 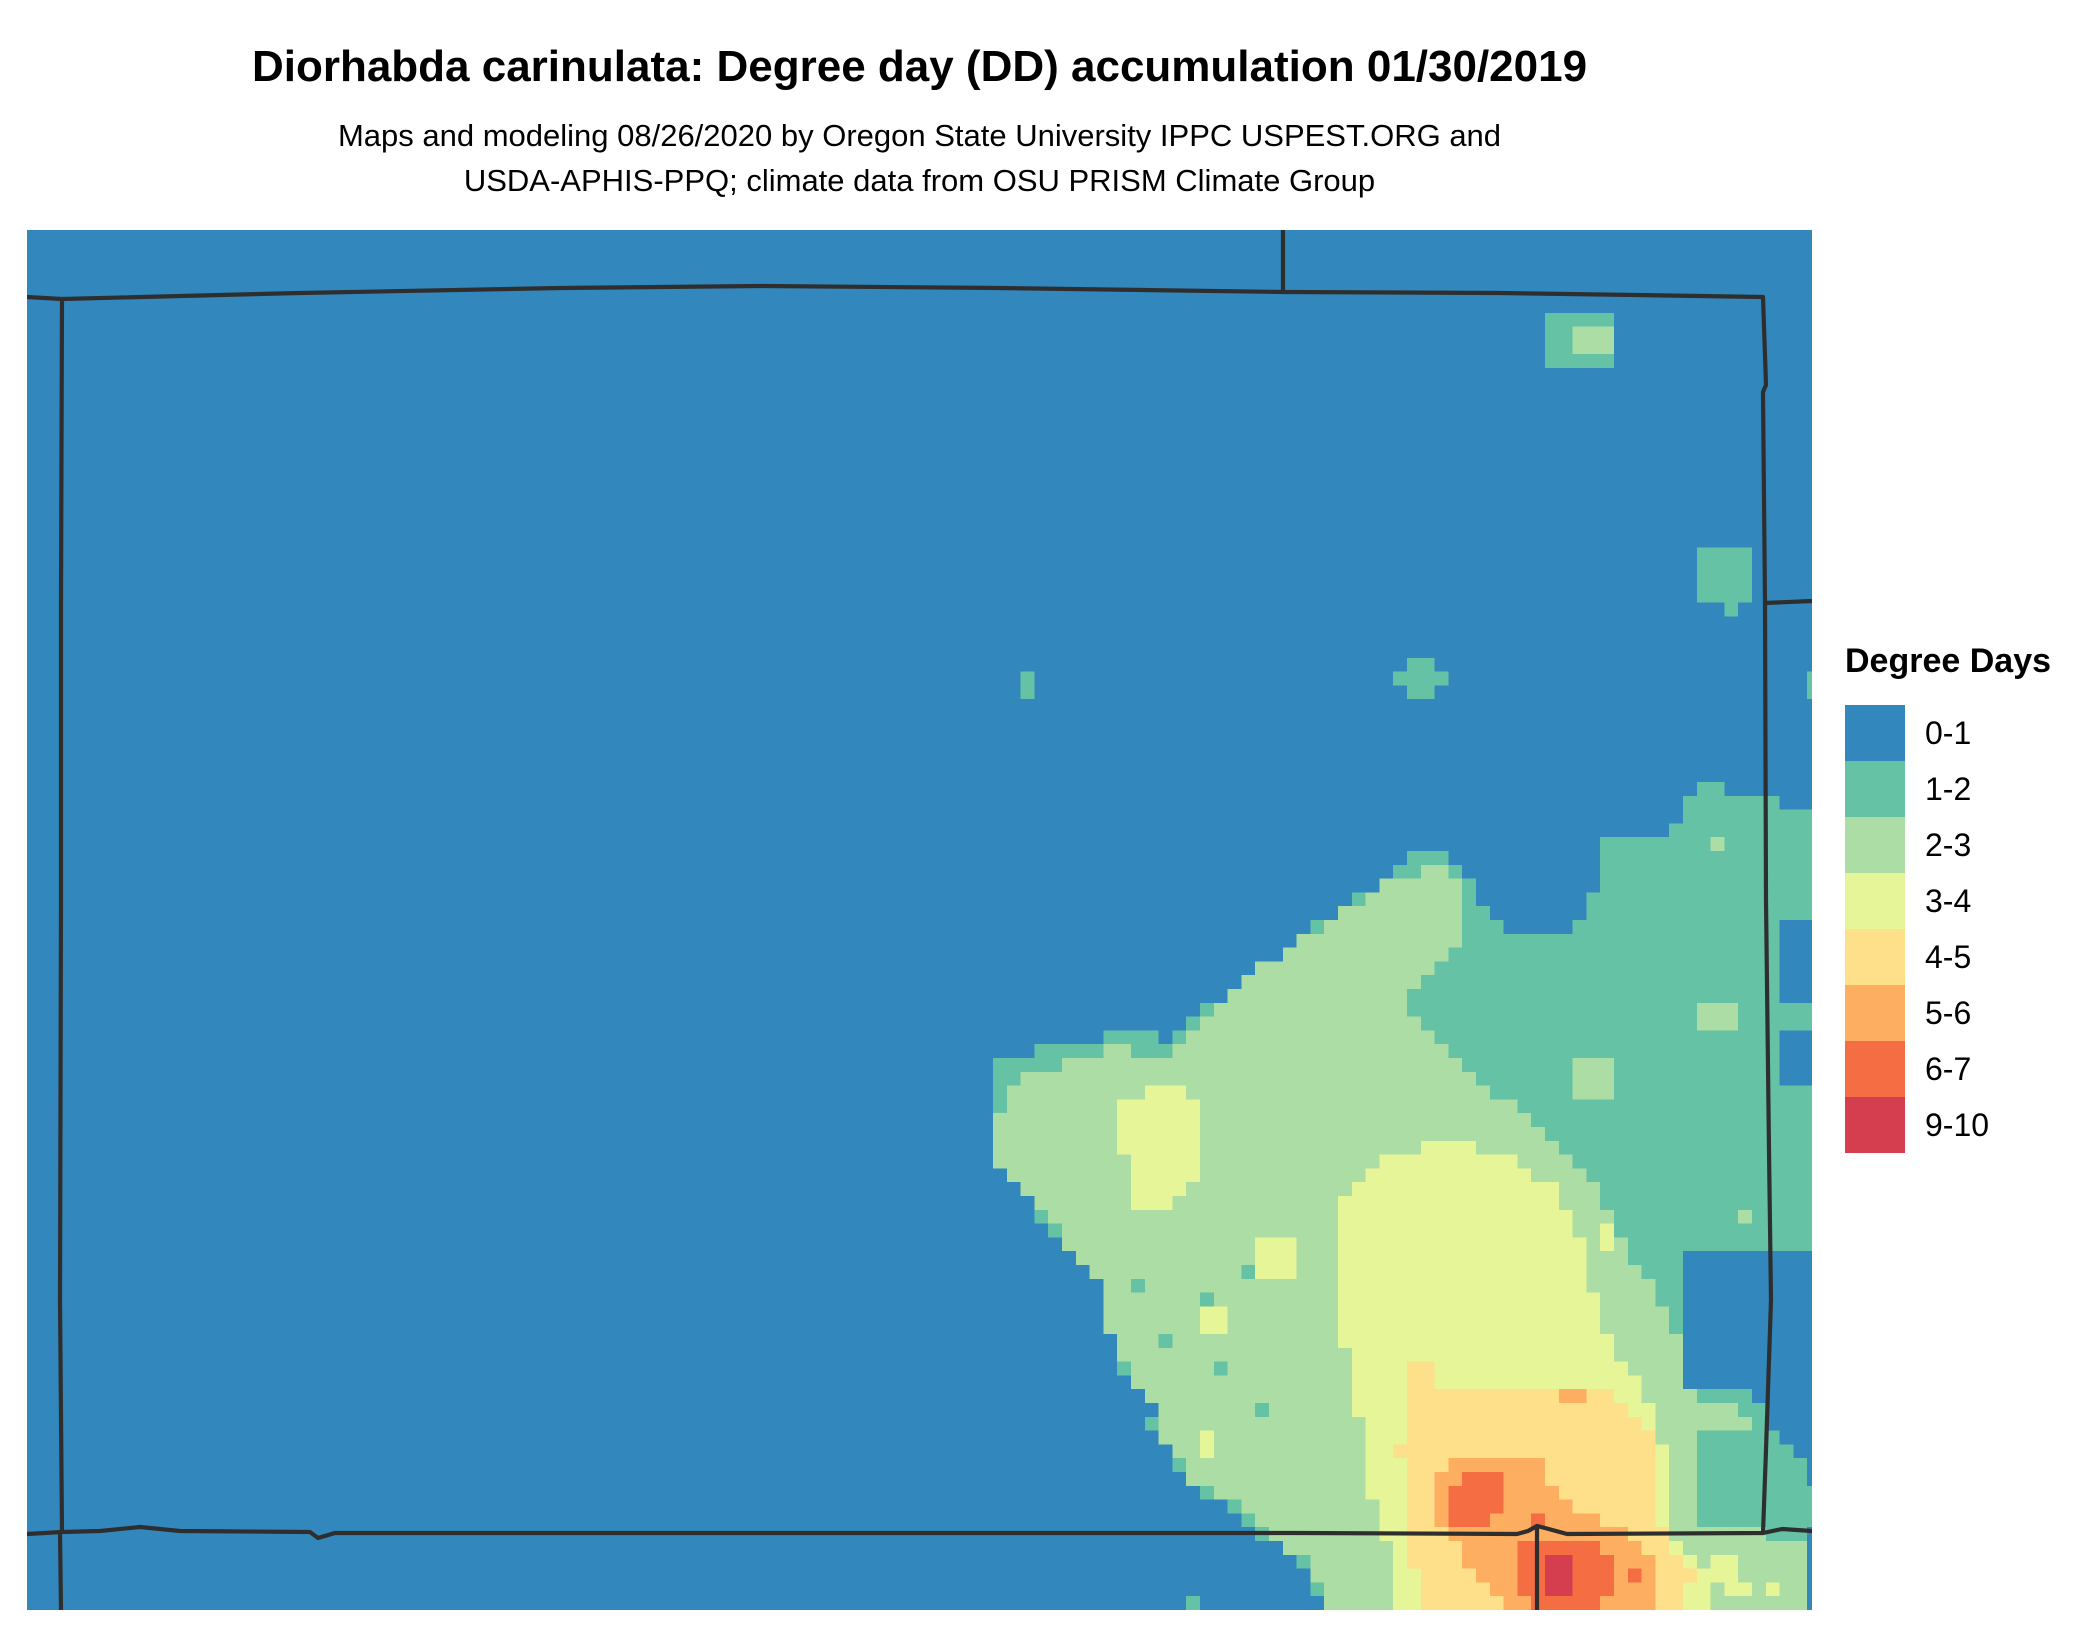 I want to click on dd-1-2-speck-b, so click(x=1165, y=1341).